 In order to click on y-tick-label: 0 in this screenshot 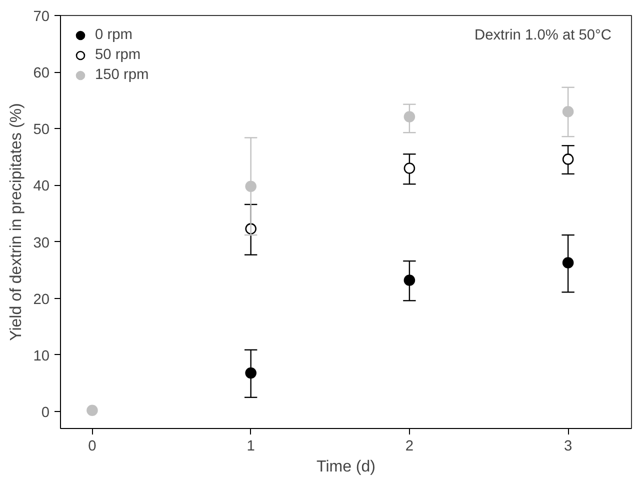, I will do `click(45, 413)`.